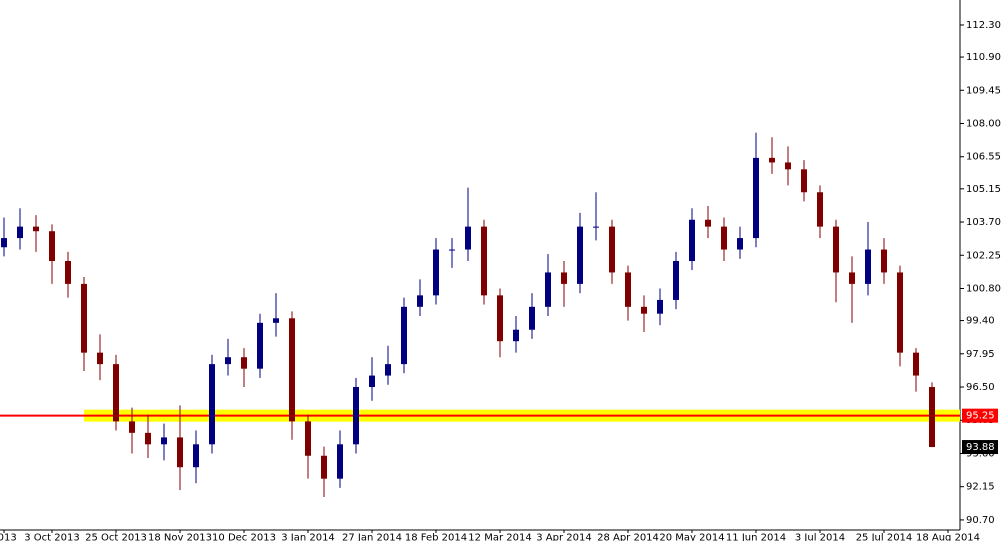 This screenshot has height=541, width=1007. I want to click on y-tick-label: 100.80, so click(983, 288).